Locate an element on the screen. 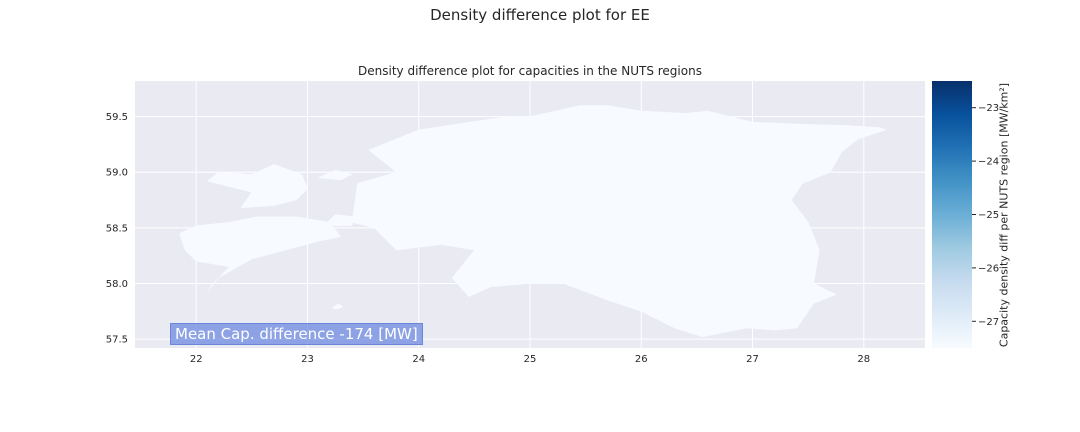 The width and height of the screenshot is (1080, 432). x-tick-label: 28 is located at coordinates (863, 359).